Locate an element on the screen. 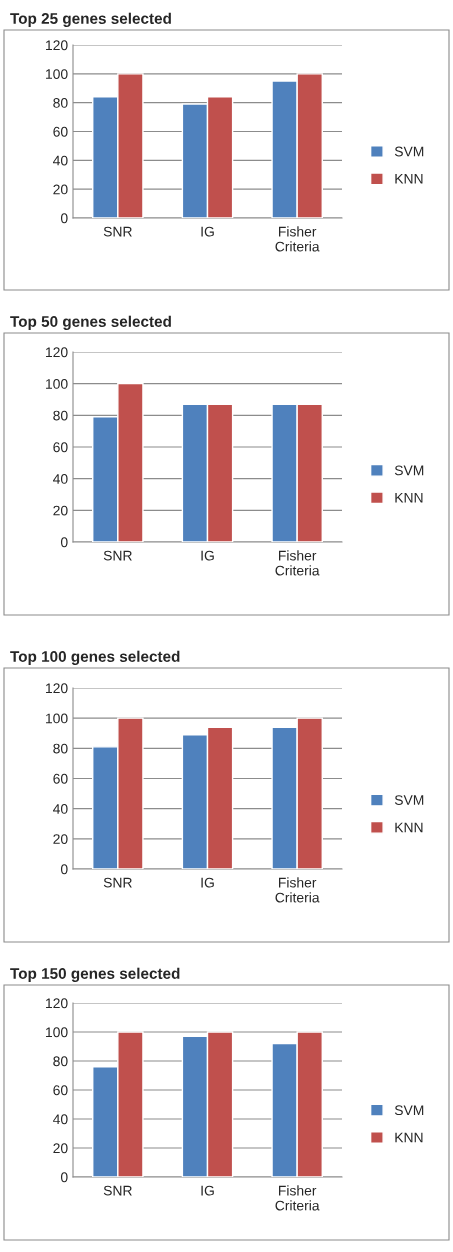 Image resolution: width=453 pixels, height=1252 pixels. chart-title: Top 25 genes selected is located at coordinates (90, 19).